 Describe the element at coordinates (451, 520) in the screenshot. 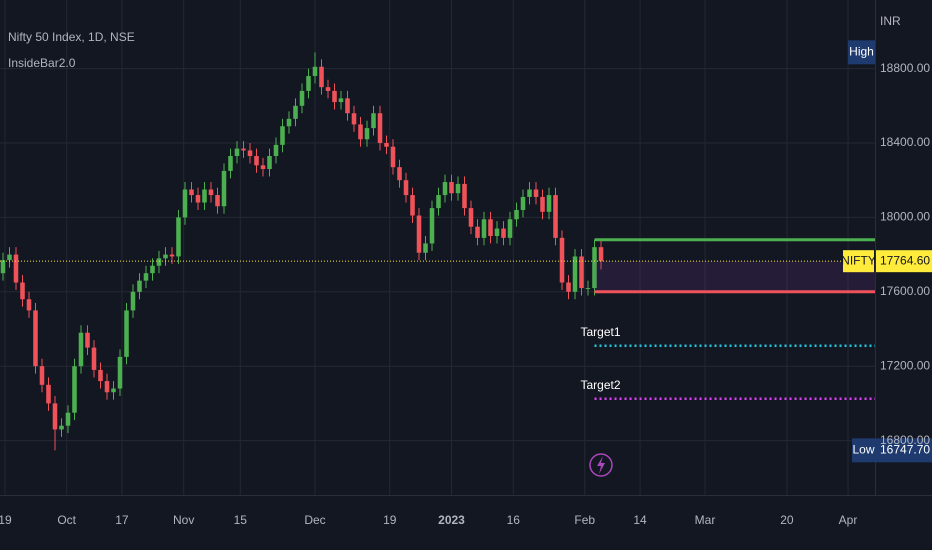

I see `x-tick-label: 2023` at that location.